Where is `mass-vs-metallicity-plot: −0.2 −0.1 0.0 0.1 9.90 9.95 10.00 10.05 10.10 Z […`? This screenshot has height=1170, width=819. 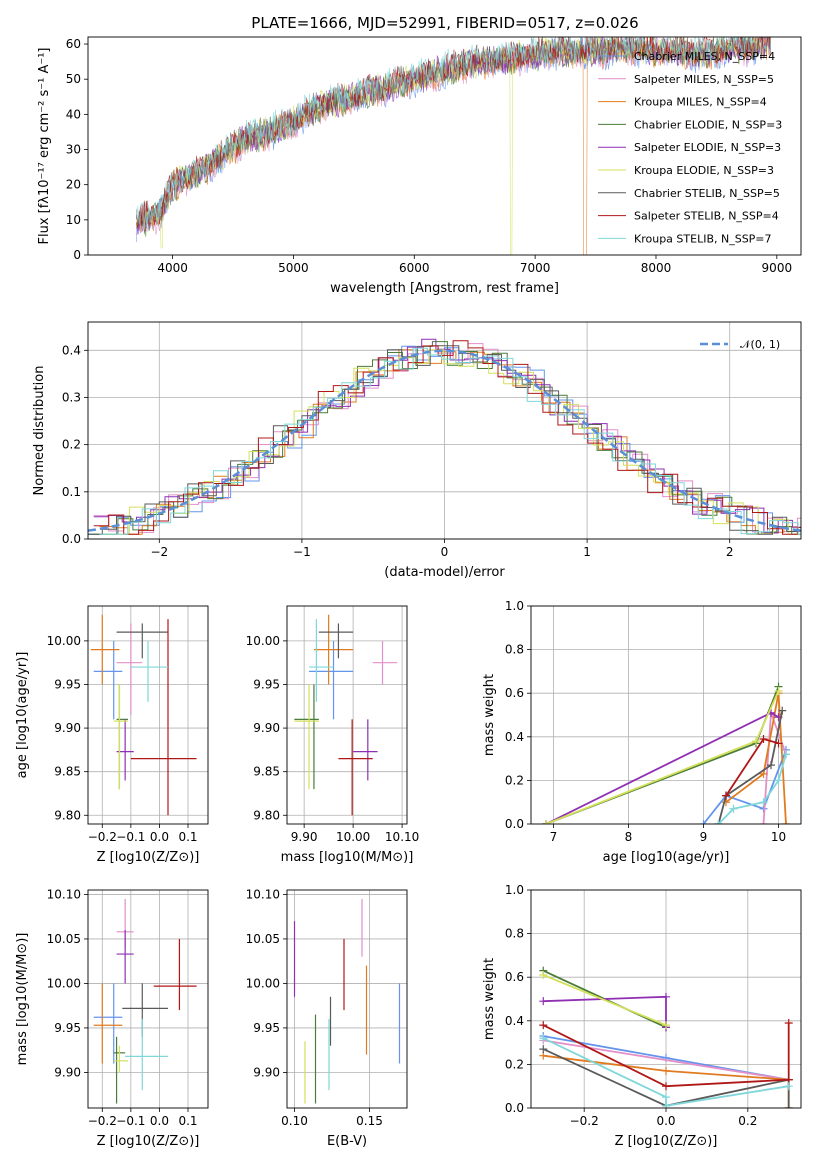 mass-vs-metallicity-plot: −0.2 −0.1 0.0 0.1 9.90 9.95 10.00 10.05 10.10 Z [… is located at coordinates (112, 1018).